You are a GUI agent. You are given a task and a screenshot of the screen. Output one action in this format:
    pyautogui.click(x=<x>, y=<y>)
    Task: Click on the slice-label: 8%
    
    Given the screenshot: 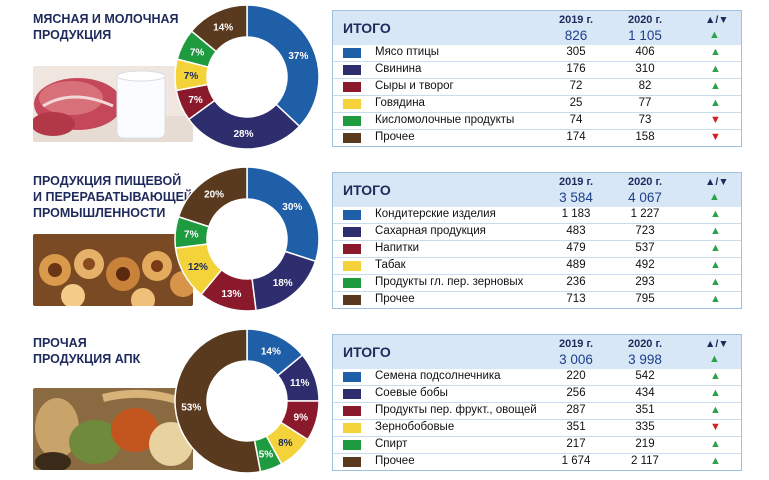 What is the action you would take?
    pyautogui.click(x=285, y=443)
    